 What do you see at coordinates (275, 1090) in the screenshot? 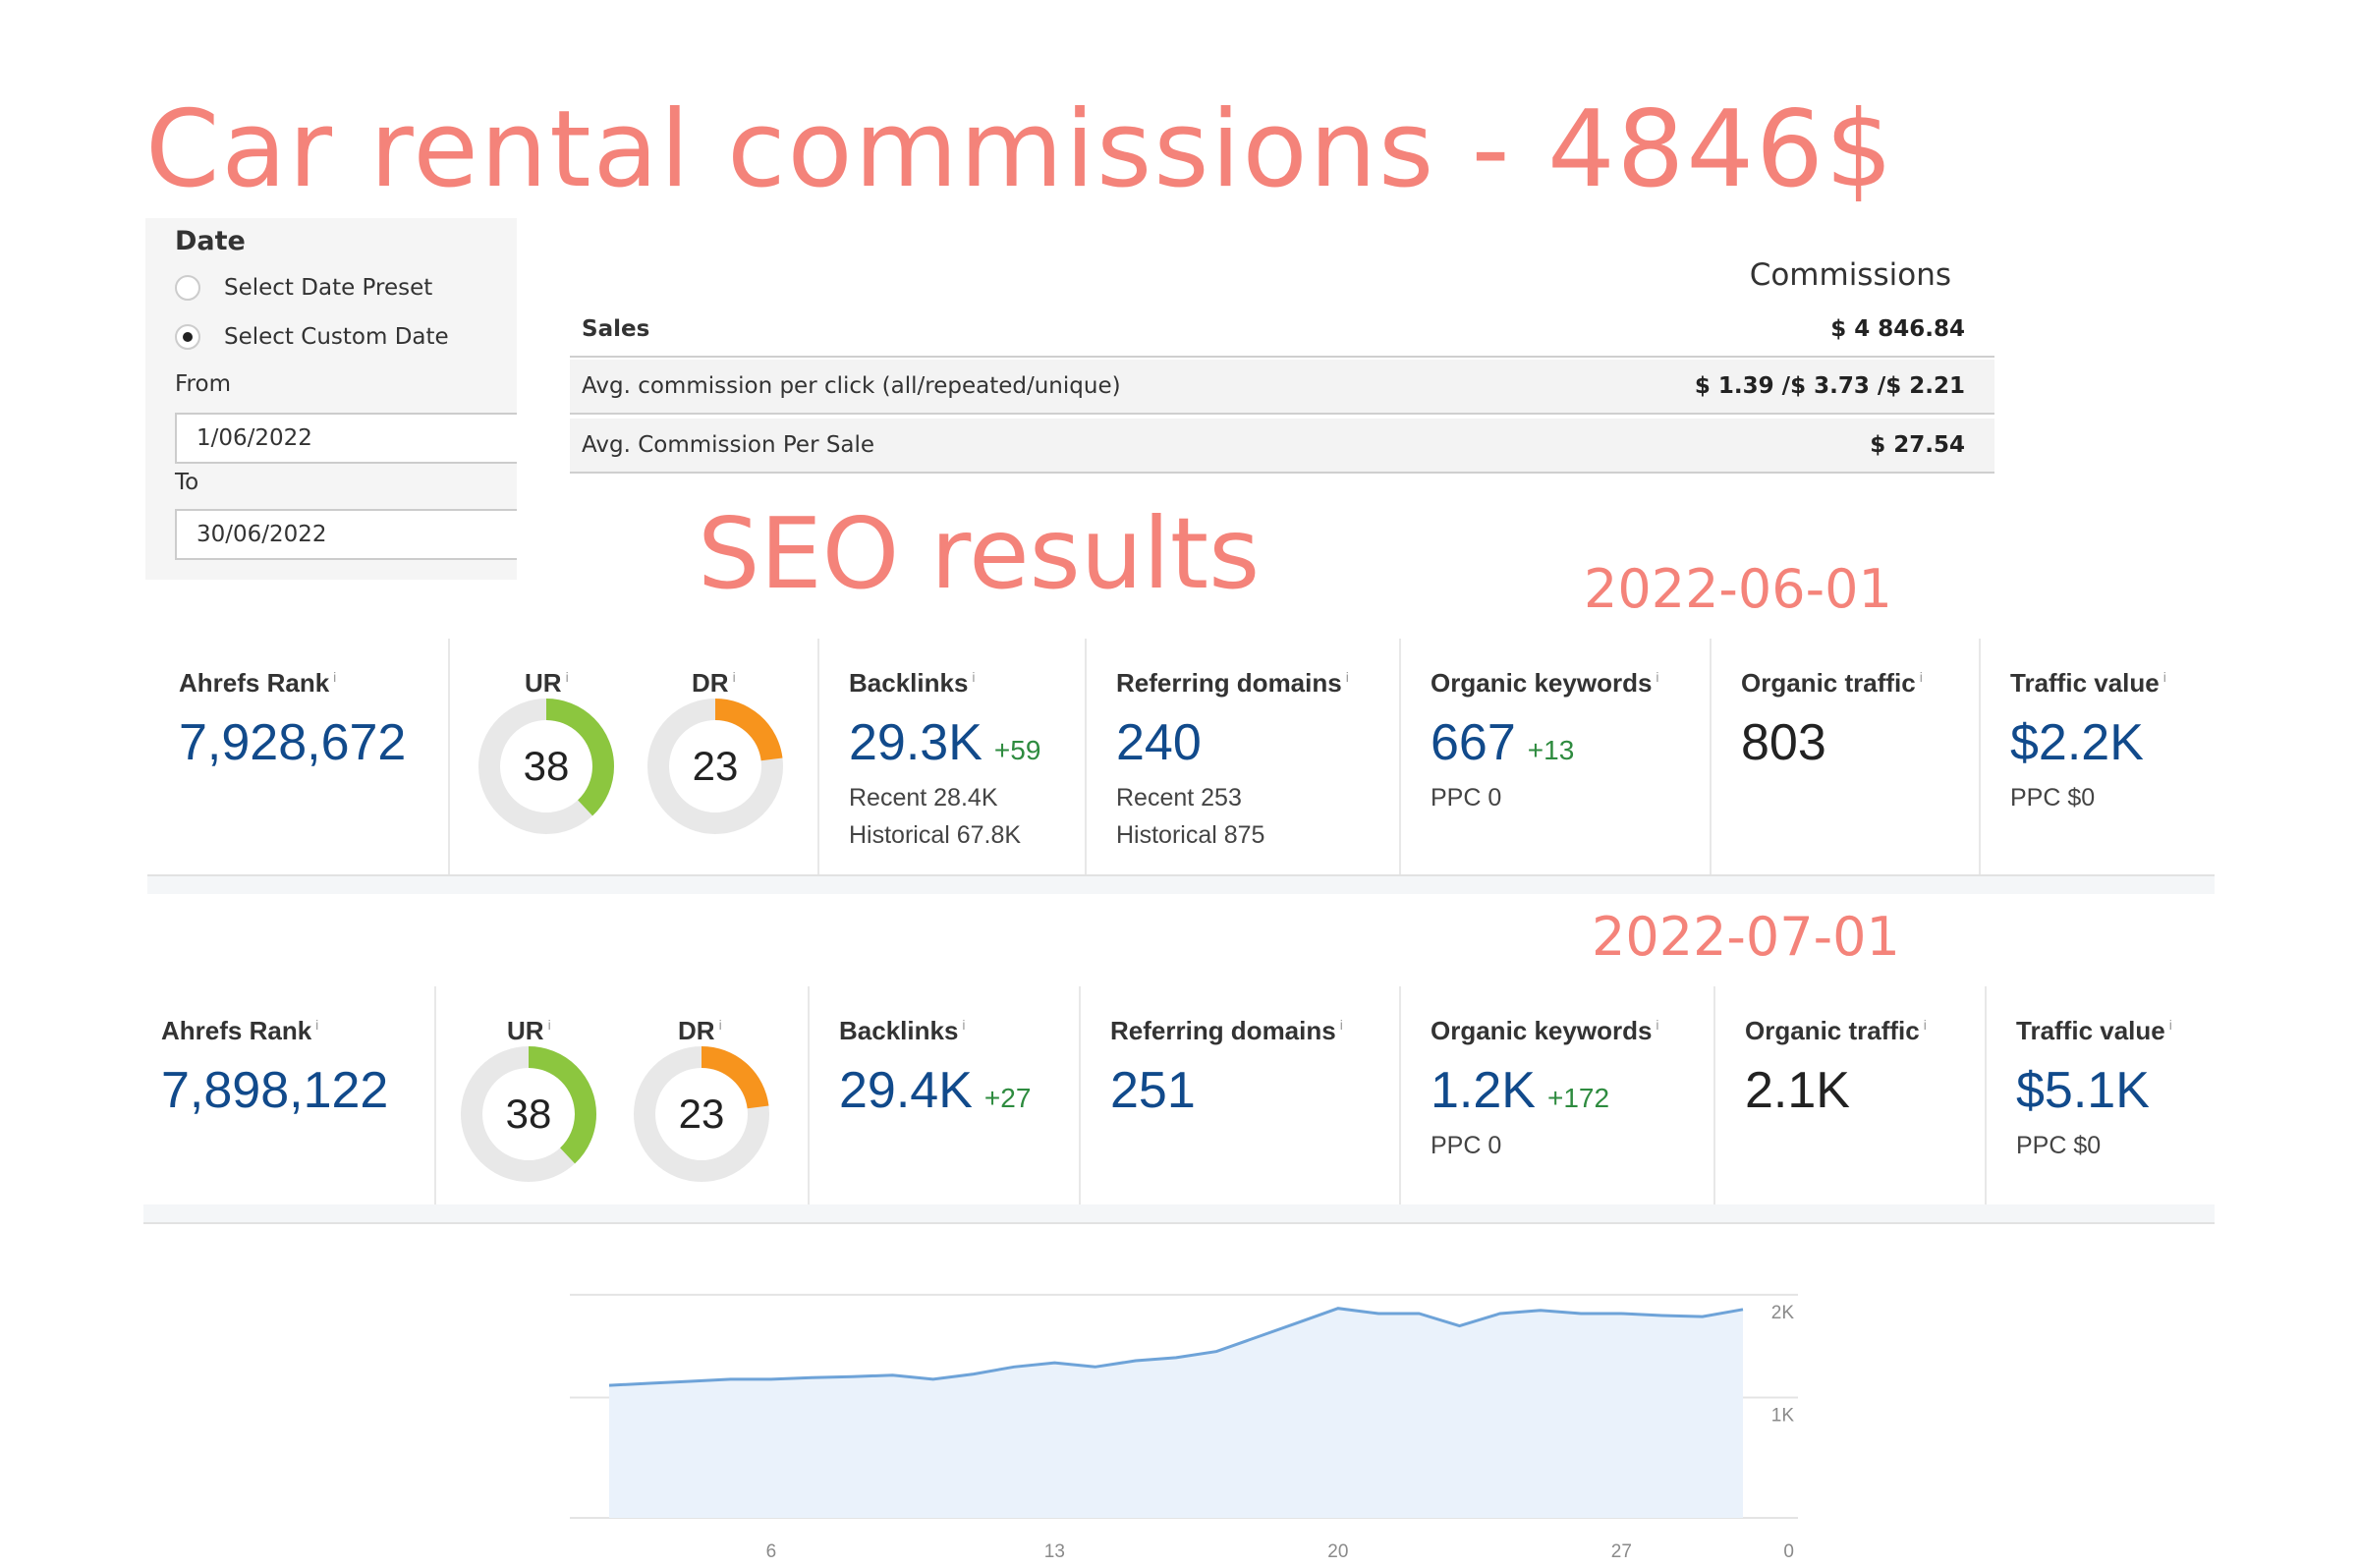
I see `metric-value: 7,898,122` at bounding box center [275, 1090].